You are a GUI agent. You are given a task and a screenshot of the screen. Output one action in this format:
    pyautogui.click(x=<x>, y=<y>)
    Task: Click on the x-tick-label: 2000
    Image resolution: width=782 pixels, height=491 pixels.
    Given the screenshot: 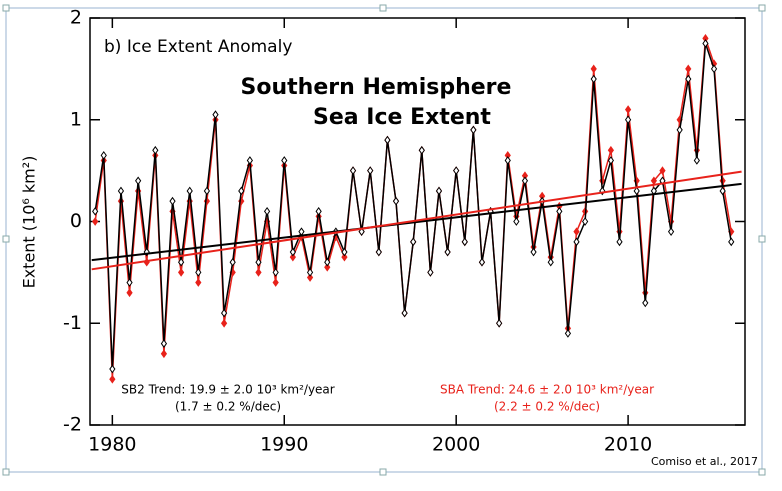 What is the action you would take?
    pyautogui.click(x=456, y=445)
    